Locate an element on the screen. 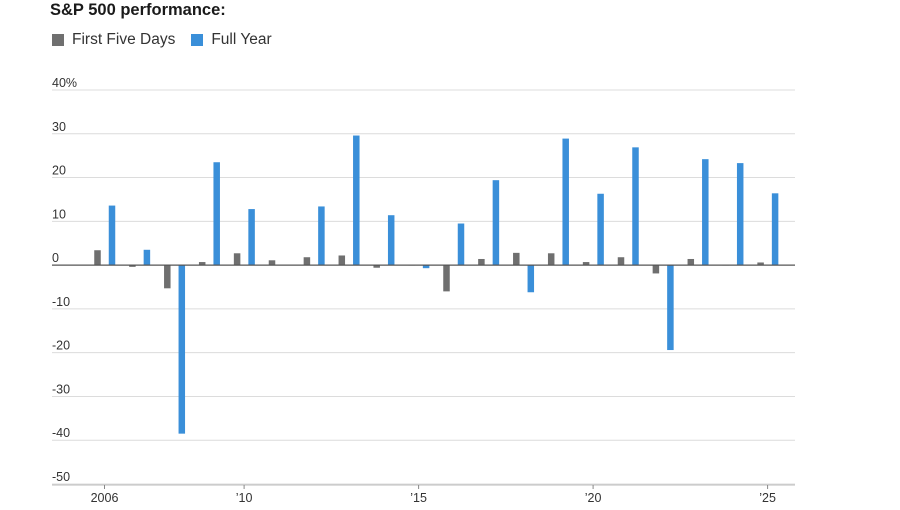 The height and width of the screenshot is (510, 900). y-tick-label: 10 is located at coordinates (59, 214).